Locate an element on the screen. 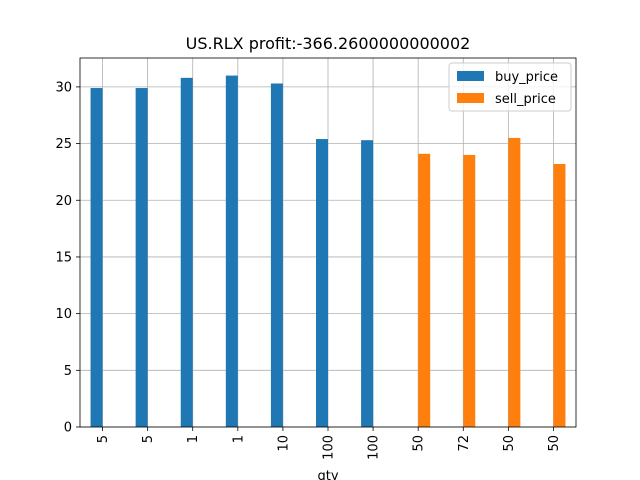 This screenshot has width=640, height=480. y-tick-label: 15 is located at coordinates (63, 257).